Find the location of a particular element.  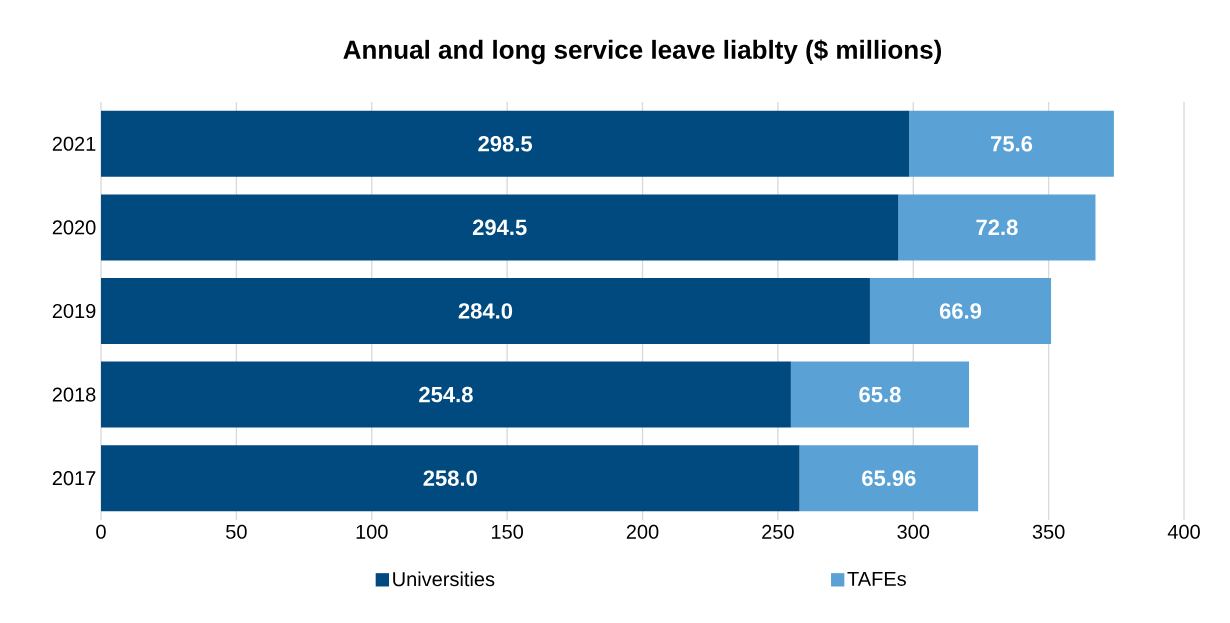

x-tick-label: 400 is located at coordinates (1183, 531).